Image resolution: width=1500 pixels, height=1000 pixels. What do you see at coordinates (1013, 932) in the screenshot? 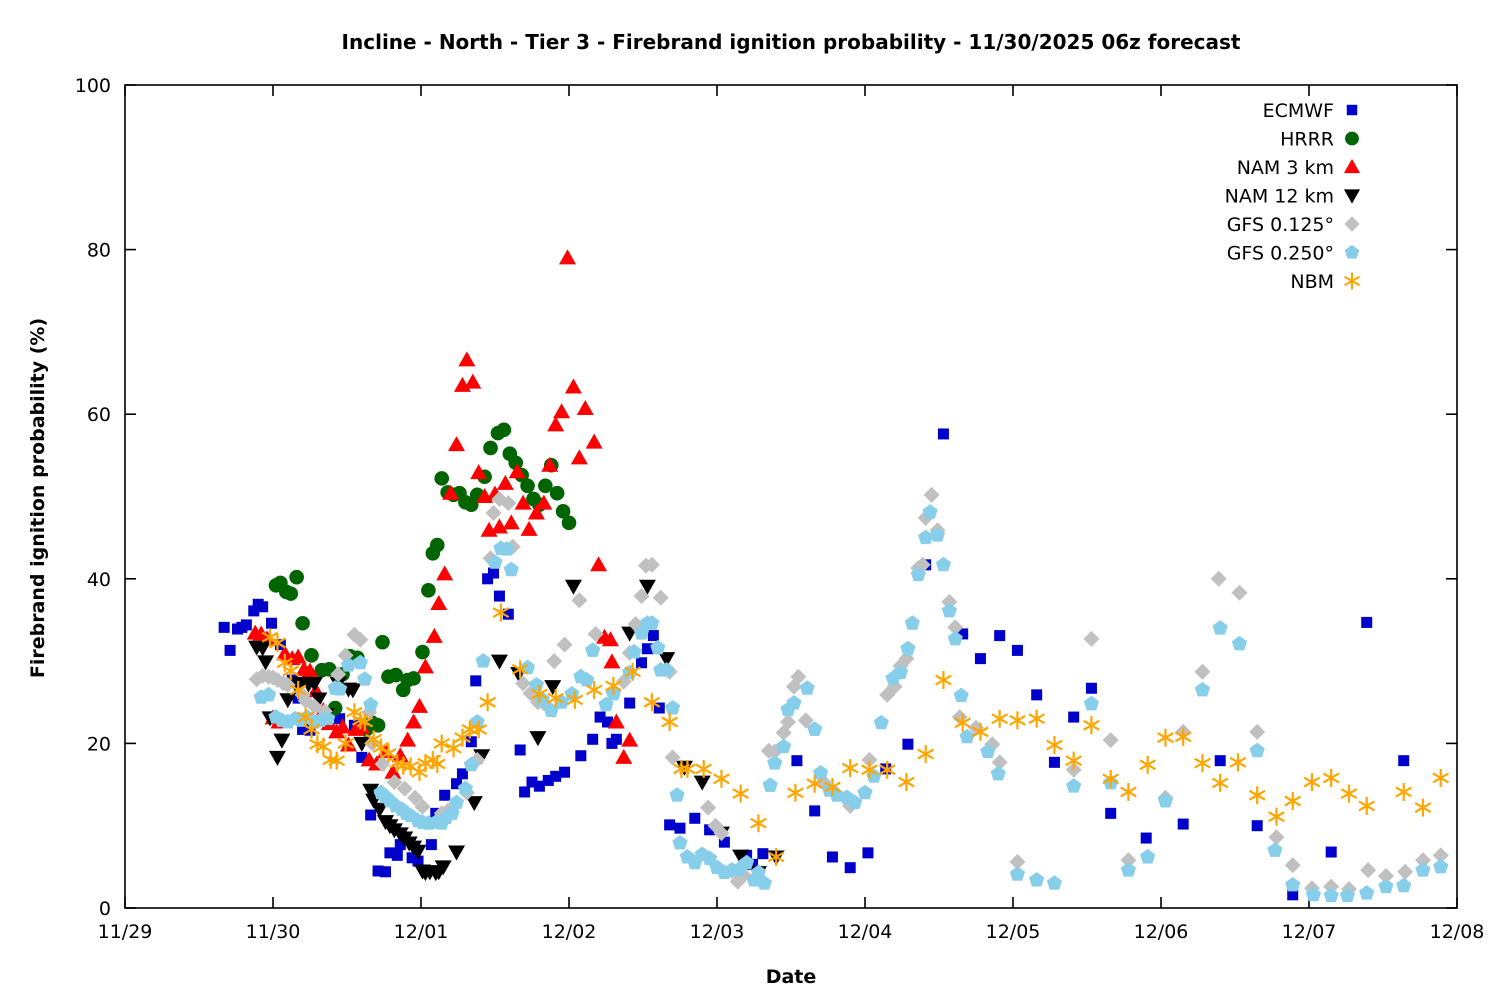
I see `x-tick-label: 12/05` at bounding box center [1013, 932].